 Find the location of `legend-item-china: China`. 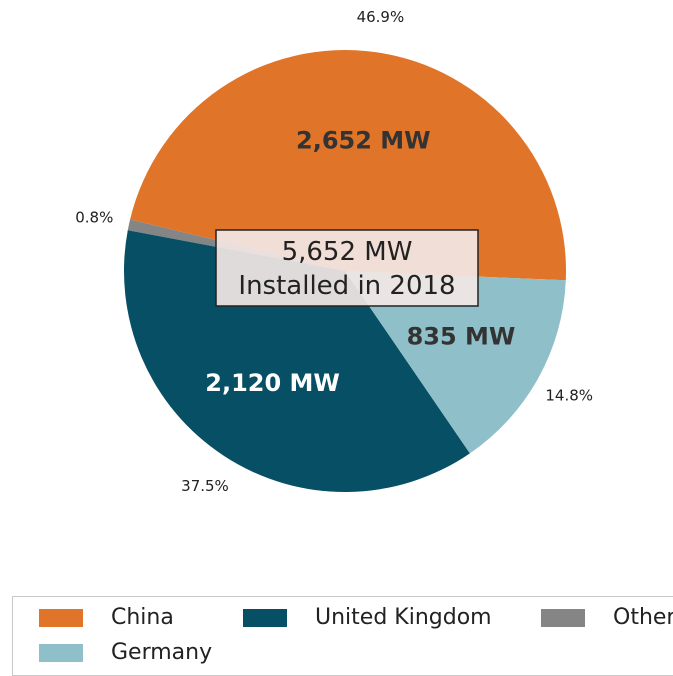

legend-item-china: China is located at coordinates (106, 617).